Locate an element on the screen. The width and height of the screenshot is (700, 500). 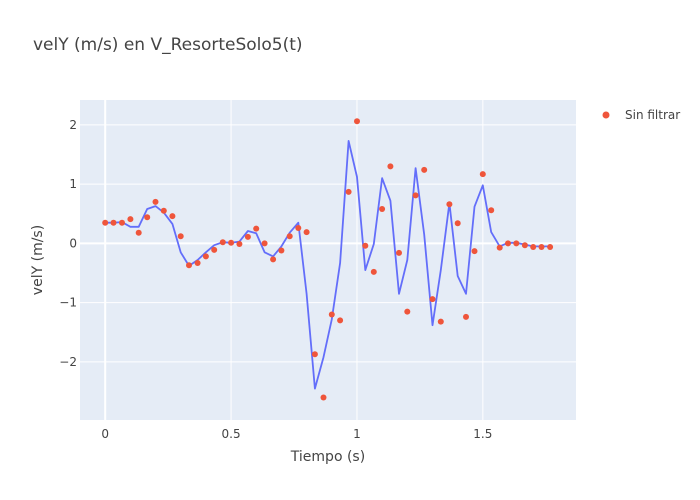
y-tick-label: 1 is located at coordinates (73, 184).